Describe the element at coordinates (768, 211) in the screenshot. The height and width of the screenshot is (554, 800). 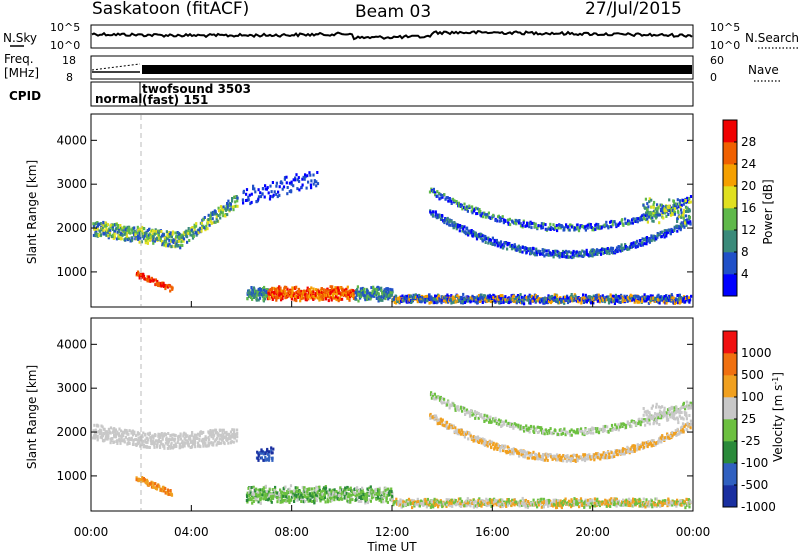
I see `power-colorbar-label: Power [dB]` at that location.